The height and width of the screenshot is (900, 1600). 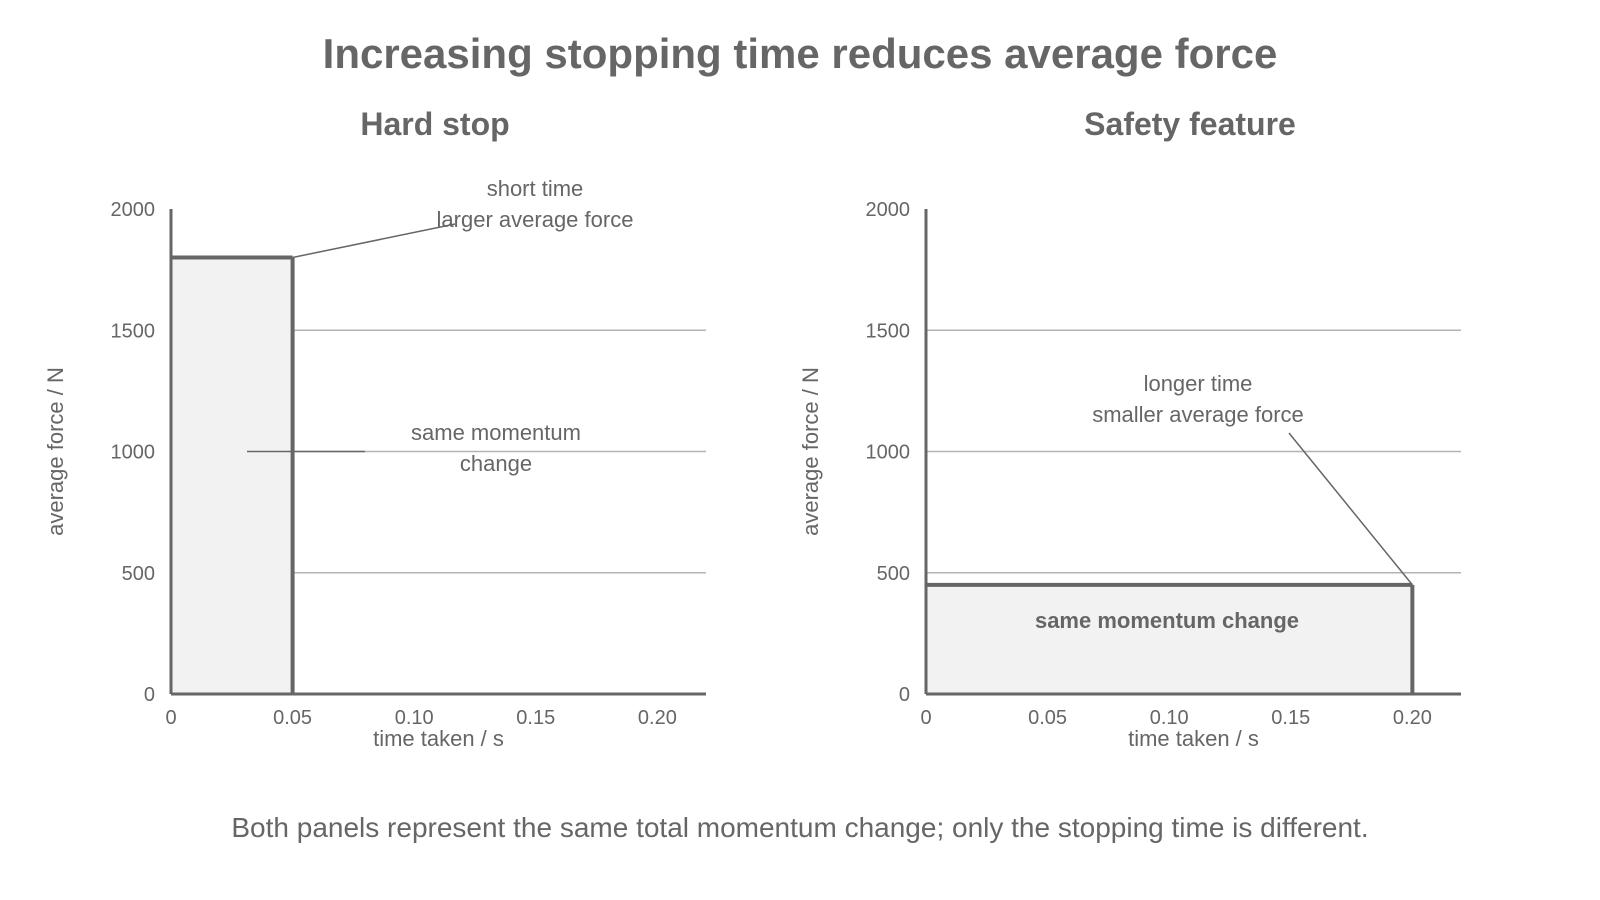 What do you see at coordinates (1290, 718) in the screenshot?
I see `safety-feature-x-tick-label: 0.15` at bounding box center [1290, 718].